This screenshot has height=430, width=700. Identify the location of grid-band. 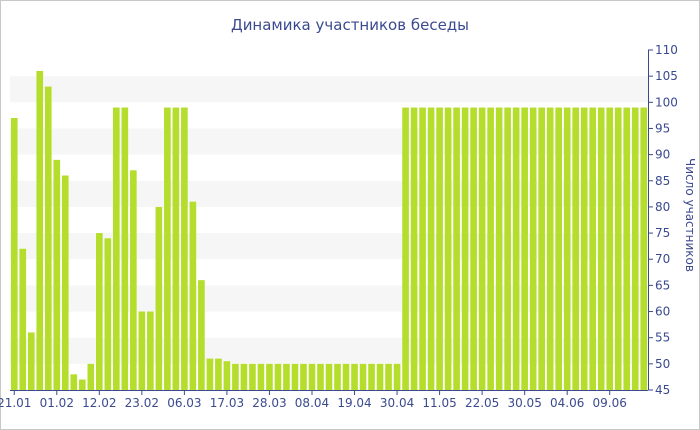
(329, 89).